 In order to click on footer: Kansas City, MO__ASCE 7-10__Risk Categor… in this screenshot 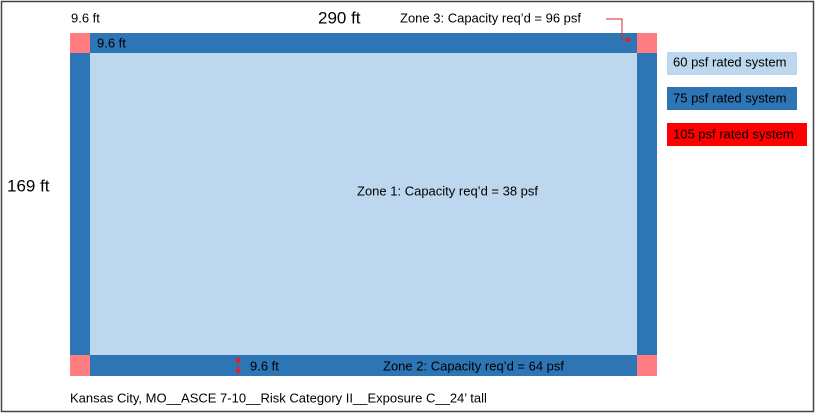, I will do `click(278, 397)`.